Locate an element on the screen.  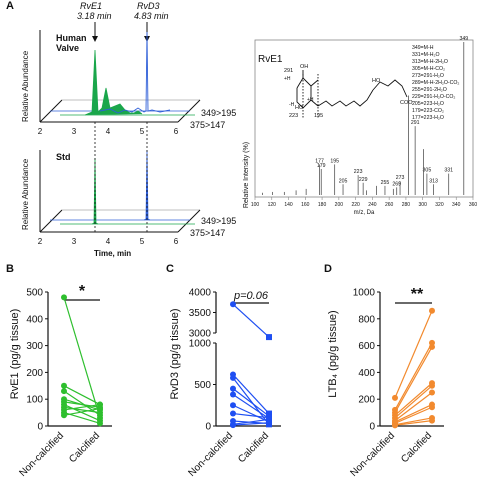
spectrum-peak-label: 291 is located at coordinates (415, 123).